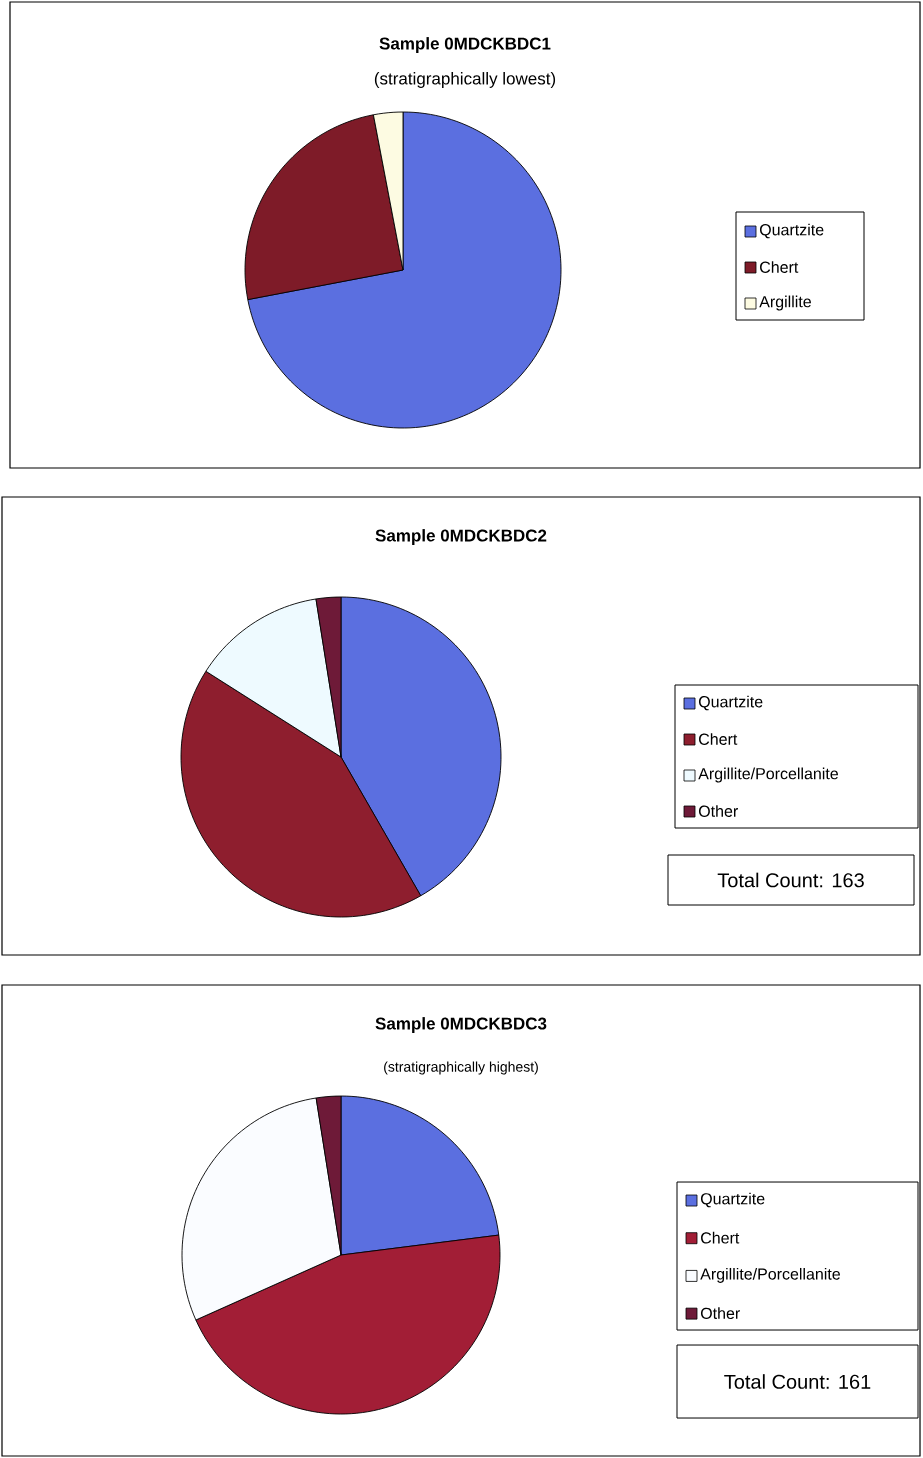  What do you see at coordinates (465, 80) in the screenshot?
I see `chart-subtitle: (stratigraphically lowest)` at bounding box center [465, 80].